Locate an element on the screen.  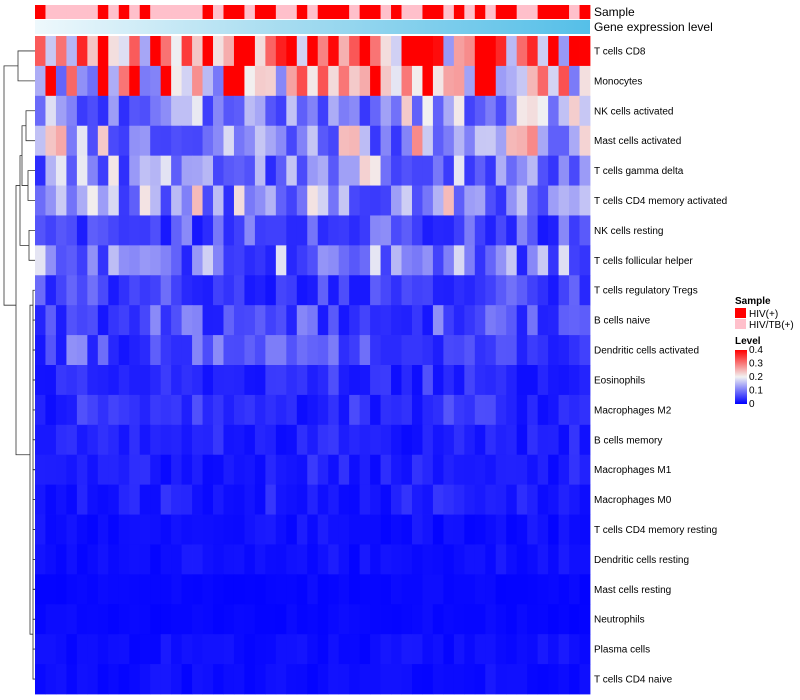
dendrogram-branch is located at coordinates (33, 604).